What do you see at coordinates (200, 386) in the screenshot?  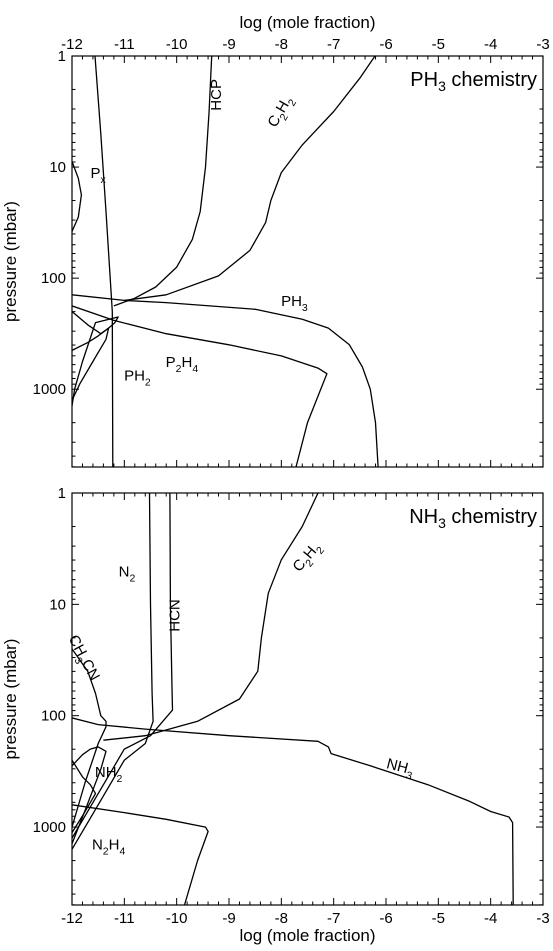 I see `series-p2h4-line` at bounding box center [200, 386].